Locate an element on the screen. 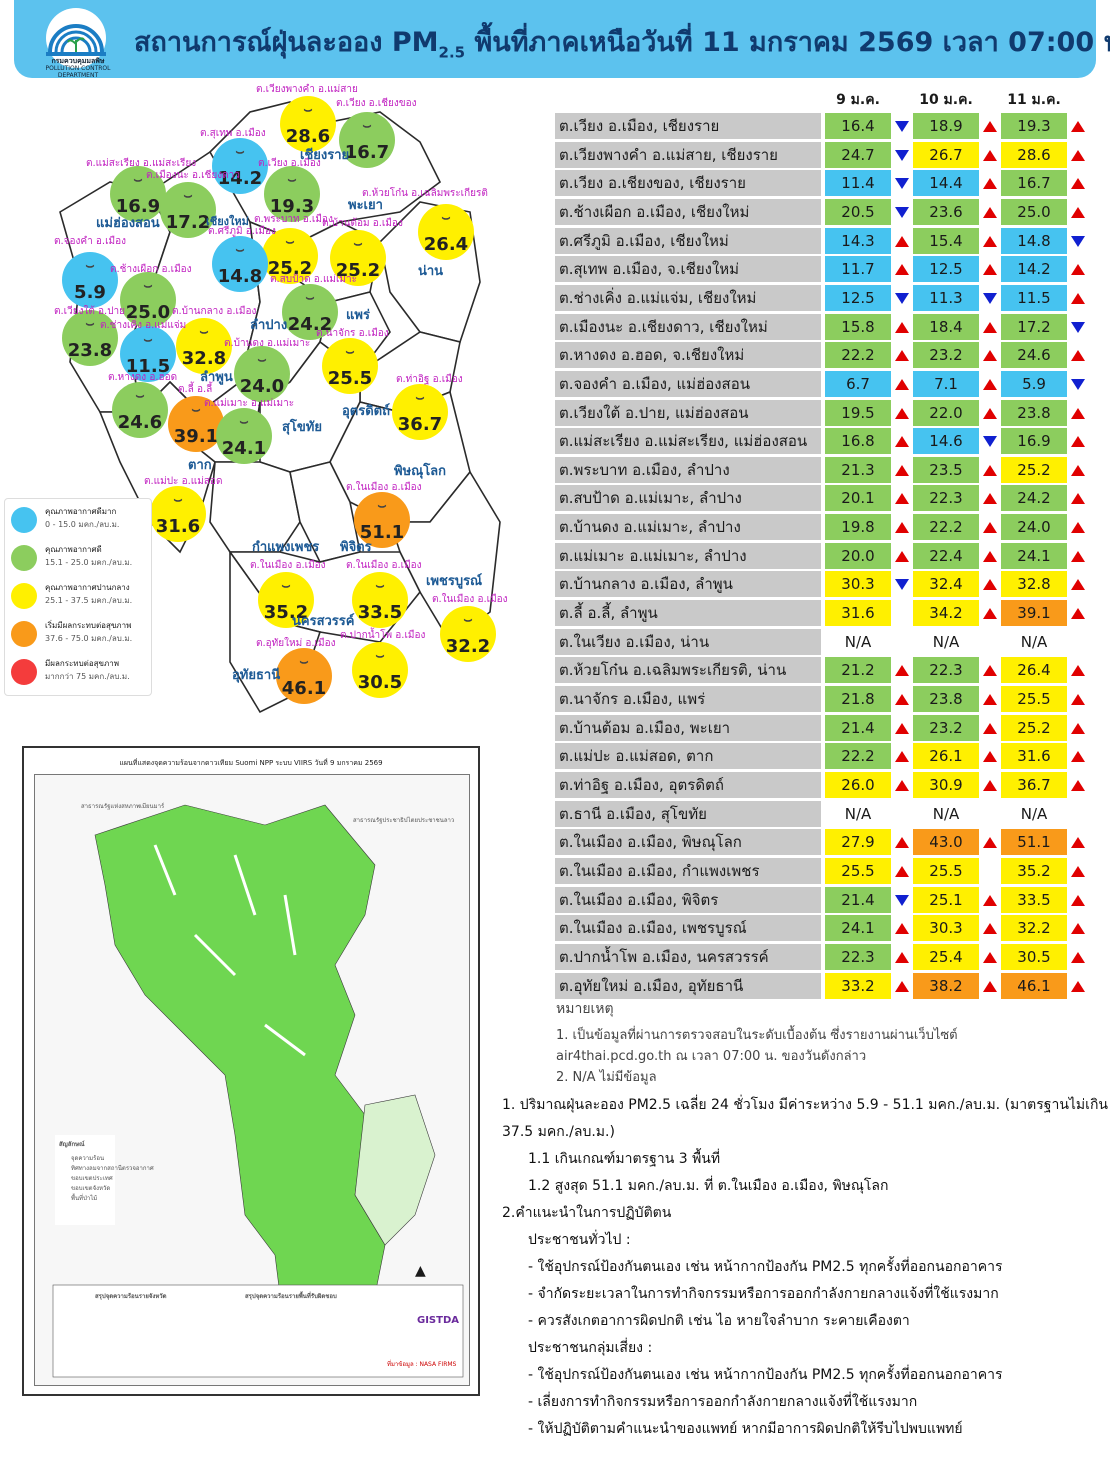 Image resolution: width=1110 pixels, height=1476 pixels. station-dot: 23.8 is located at coordinates (90, 338).